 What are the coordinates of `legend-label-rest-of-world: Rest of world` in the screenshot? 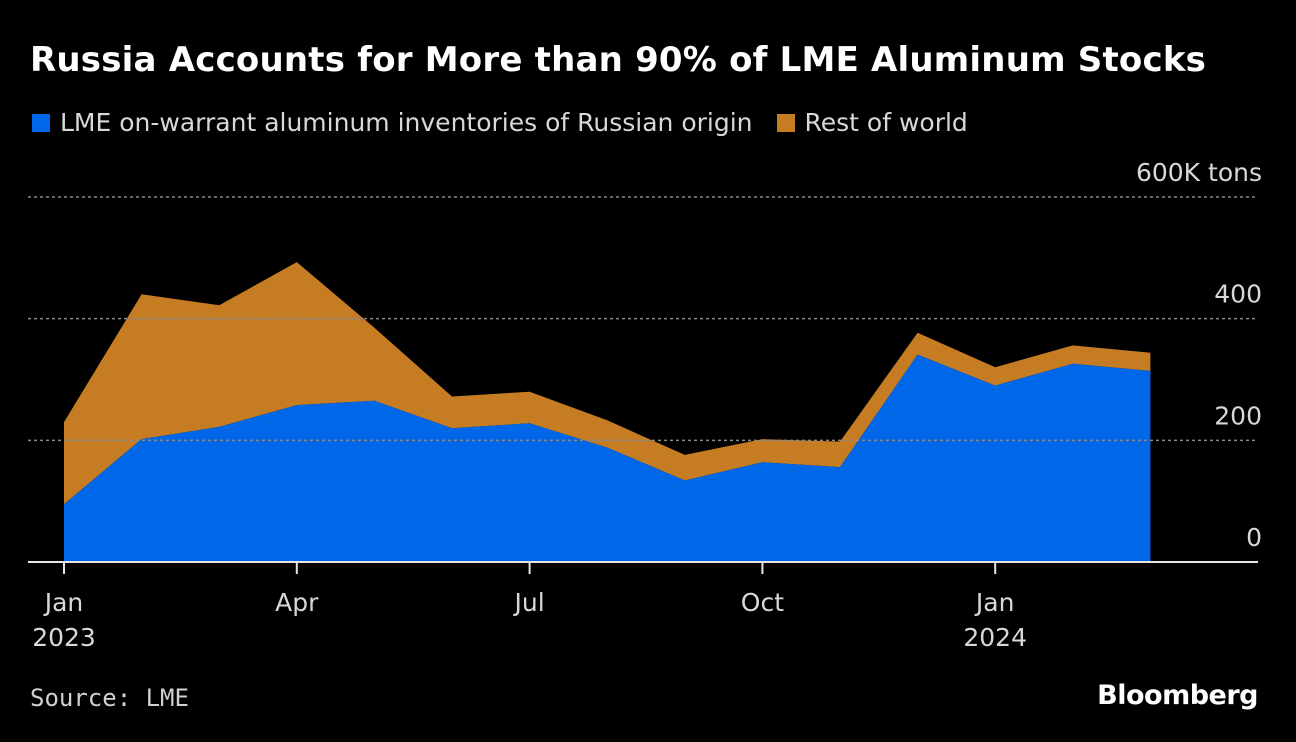 It's located at (886, 122).